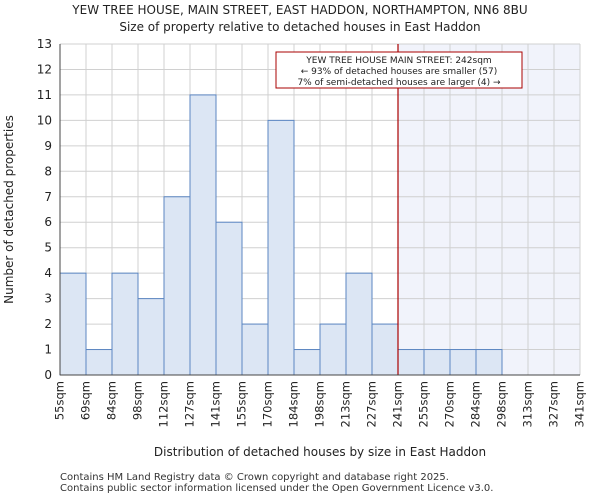 The height and width of the screenshot is (500, 600). I want to click on x-tick-label: 341sqm, so click(580, 404).